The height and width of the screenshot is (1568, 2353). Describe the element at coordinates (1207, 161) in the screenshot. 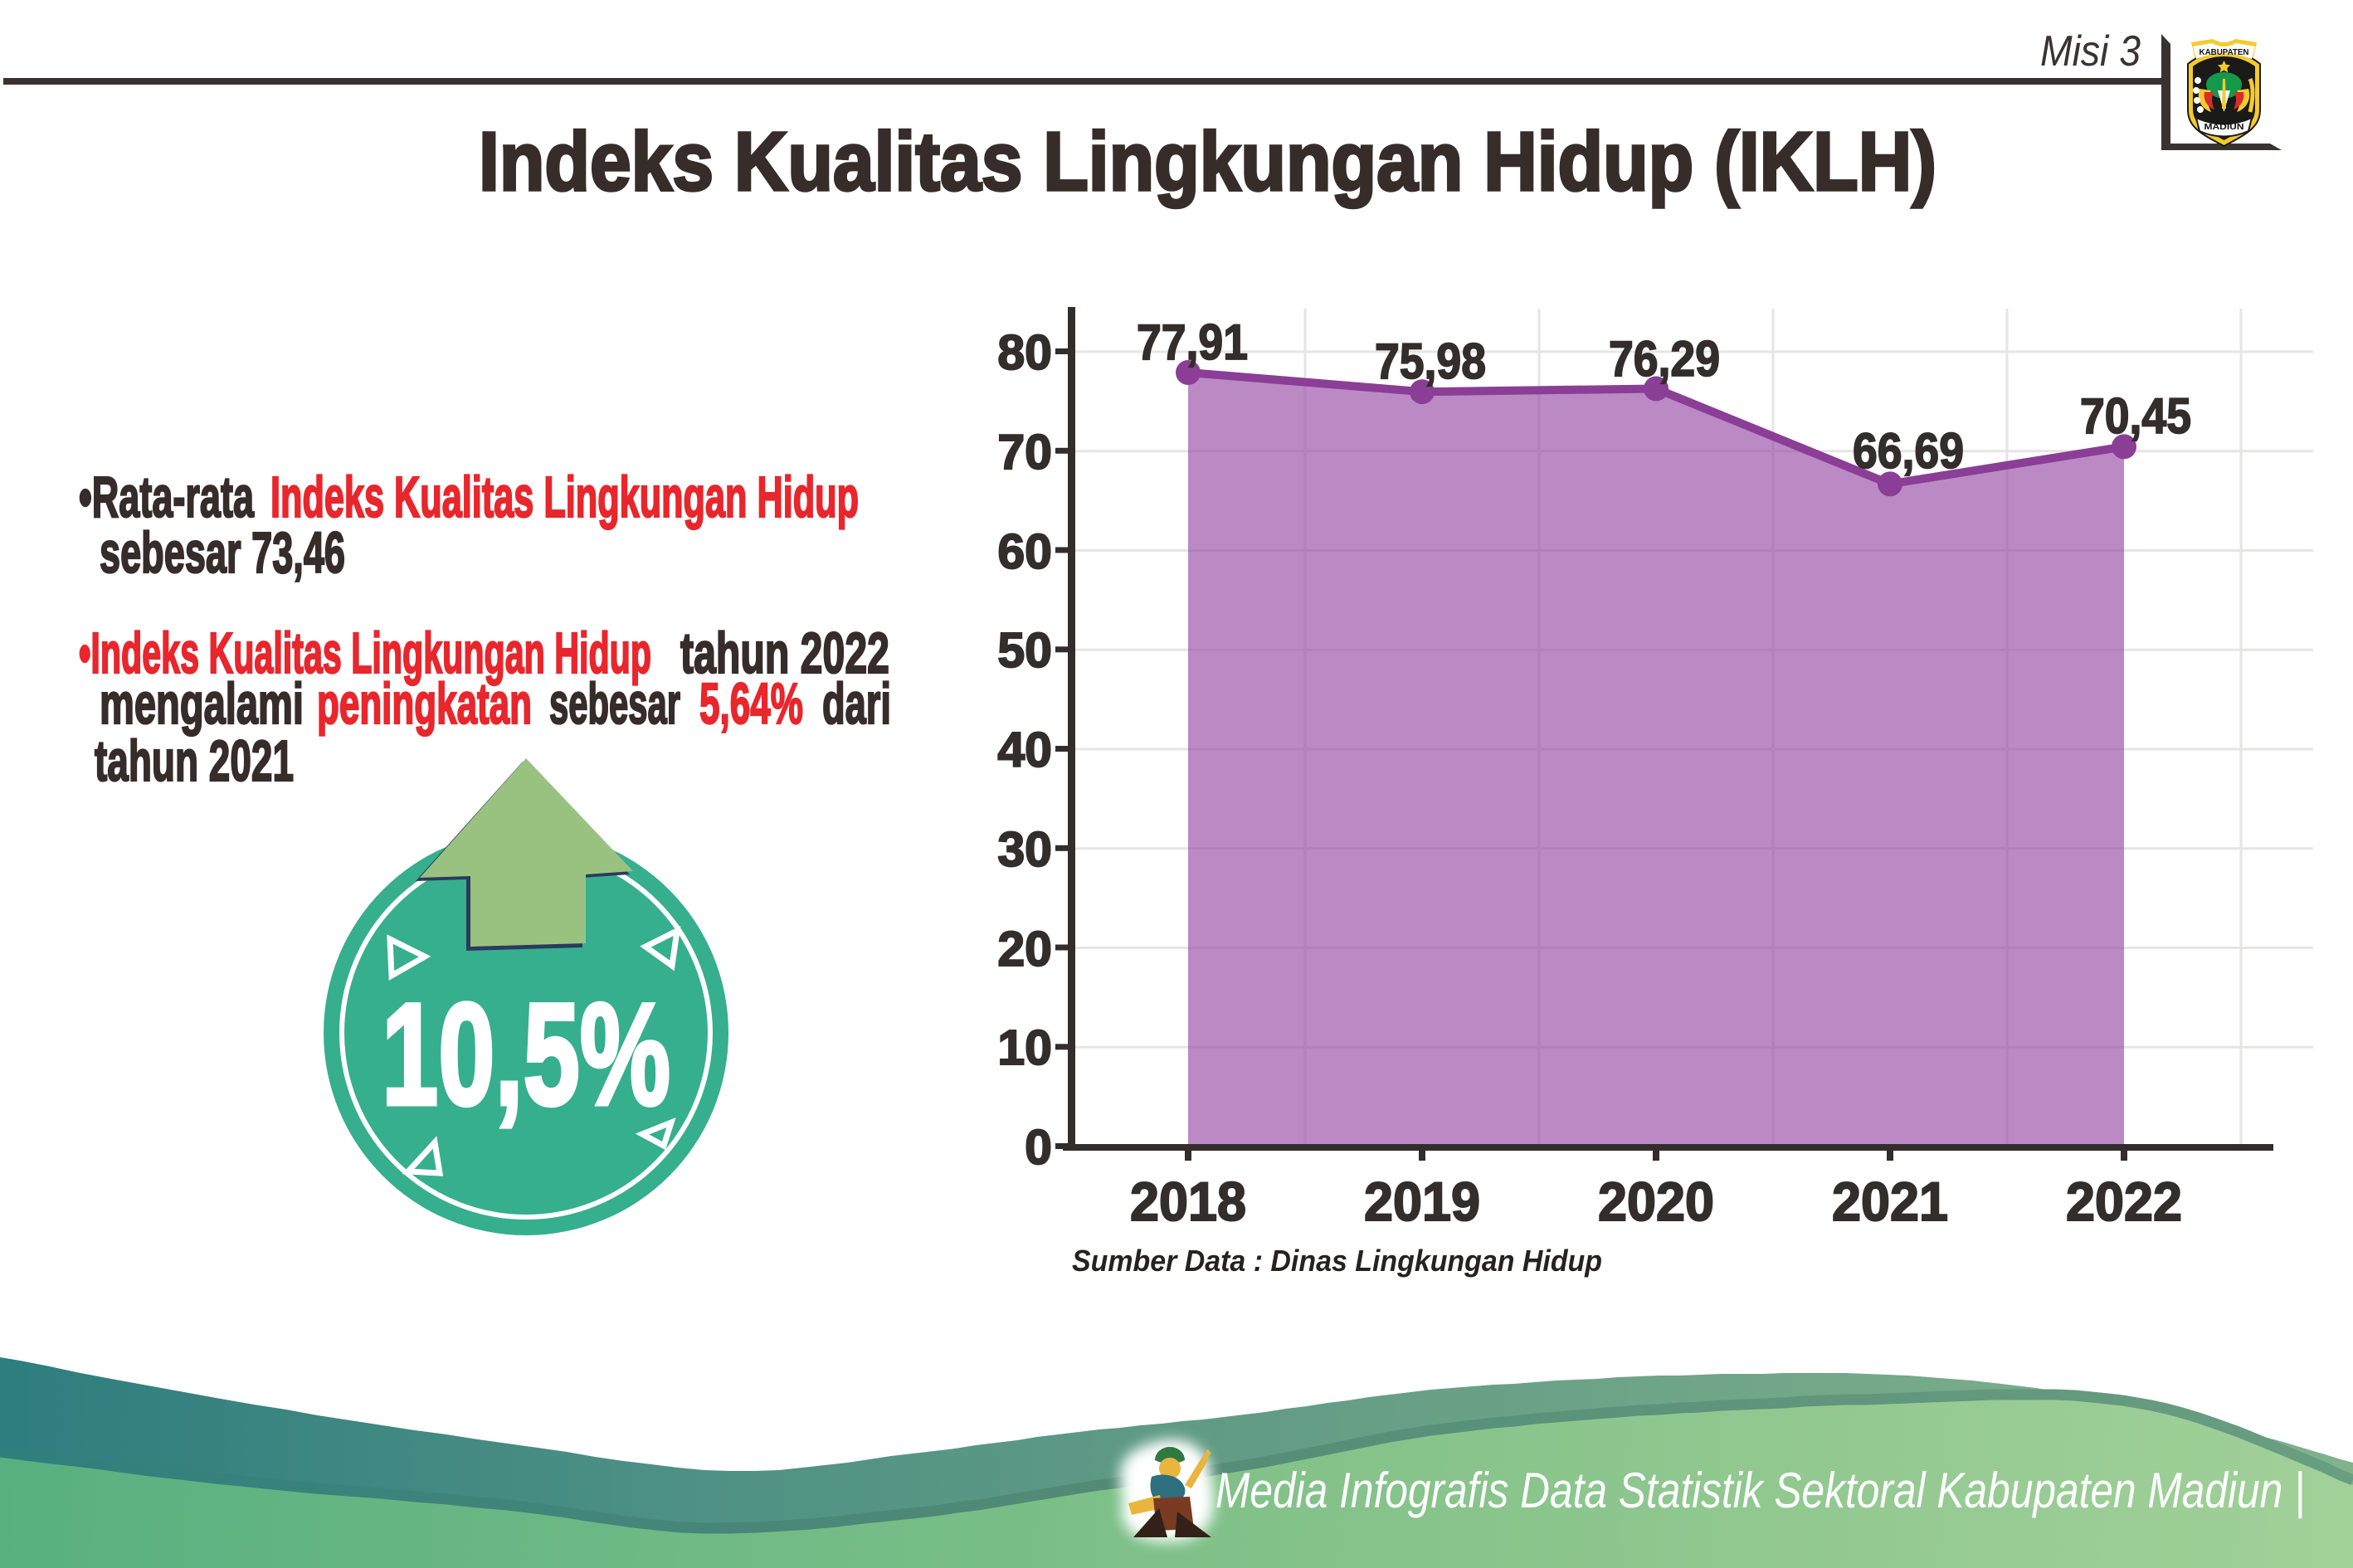

I see `svg-text:Indeks Kualitas Lingkungan Hid: Indeks Kualitas Lingkungan Hidup (IKLH)` at that location.